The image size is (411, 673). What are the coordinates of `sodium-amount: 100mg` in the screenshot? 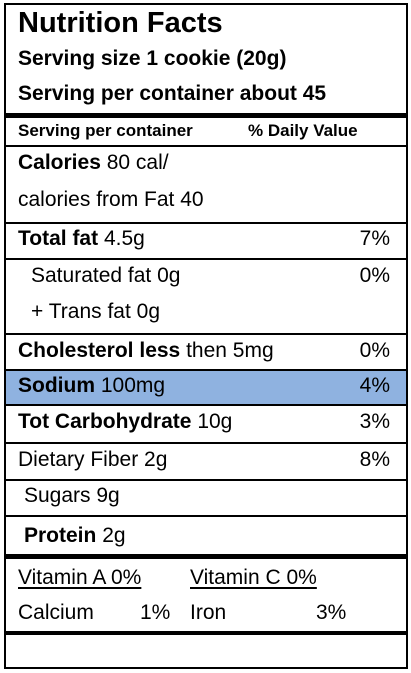 It's located at (133, 385).